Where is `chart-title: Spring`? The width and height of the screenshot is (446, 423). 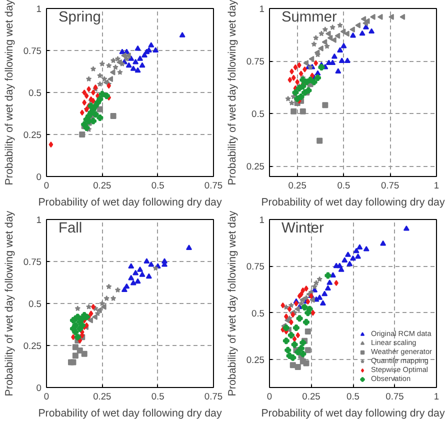
chart-title: Spring is located at coordinates (79, 18).